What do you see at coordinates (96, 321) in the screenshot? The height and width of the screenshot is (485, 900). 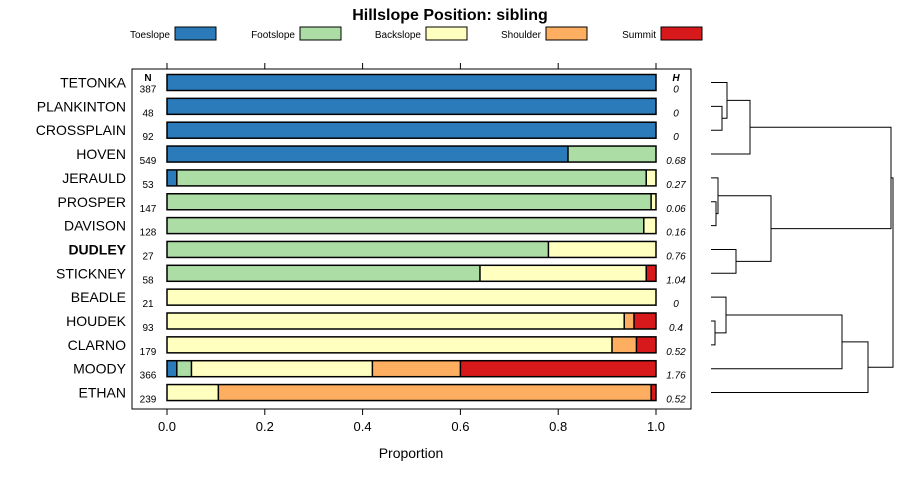 I see `row-label: HOUDEK` at bounding box center [96, 321].